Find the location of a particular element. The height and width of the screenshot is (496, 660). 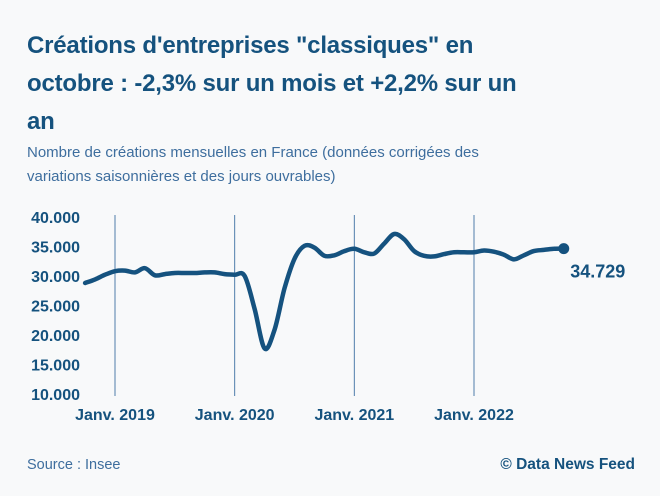

y-axis-tick-label: 10.000 is located at coordinates (55, 395).